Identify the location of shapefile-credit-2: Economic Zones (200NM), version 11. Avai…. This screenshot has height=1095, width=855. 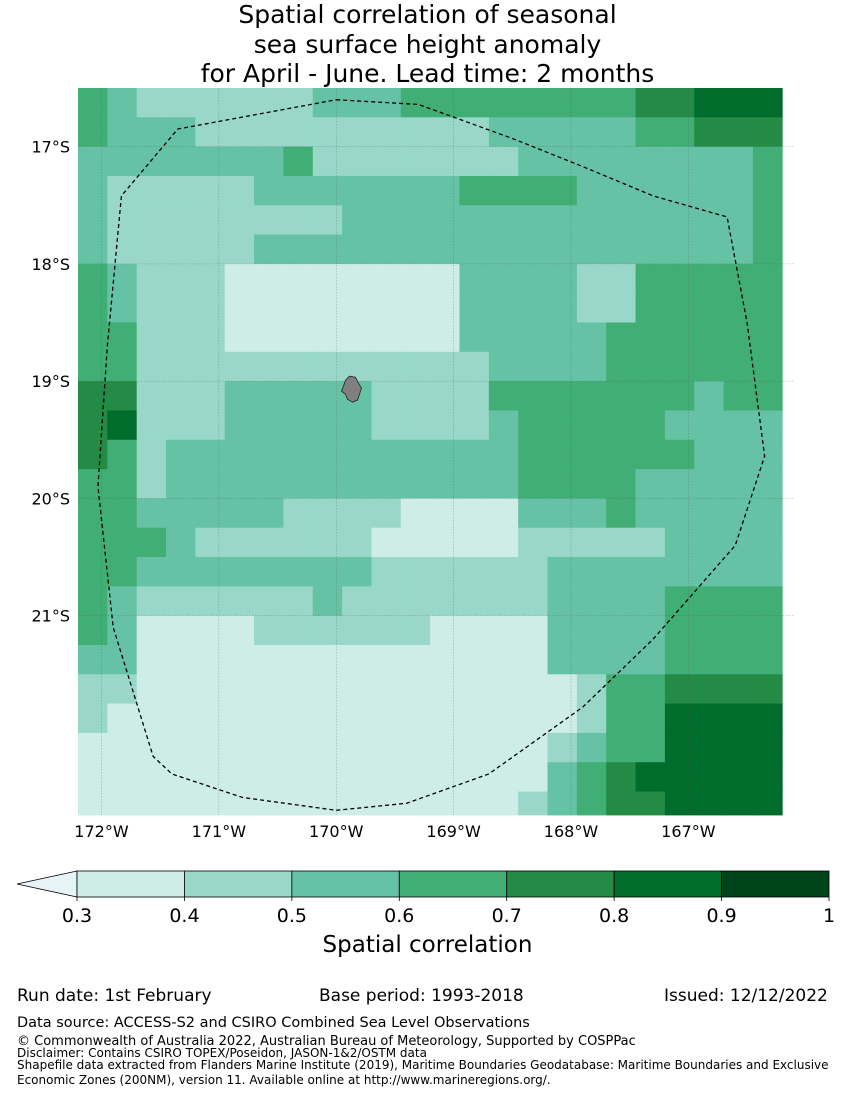
(284, 1080).